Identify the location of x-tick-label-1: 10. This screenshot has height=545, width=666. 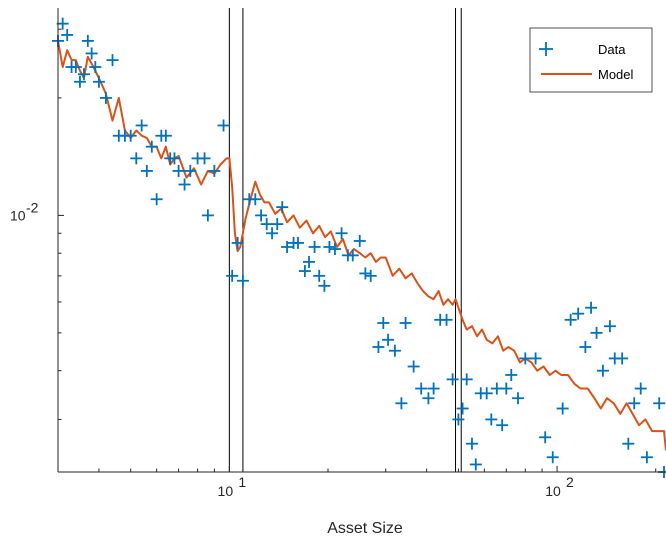
(226, 491).